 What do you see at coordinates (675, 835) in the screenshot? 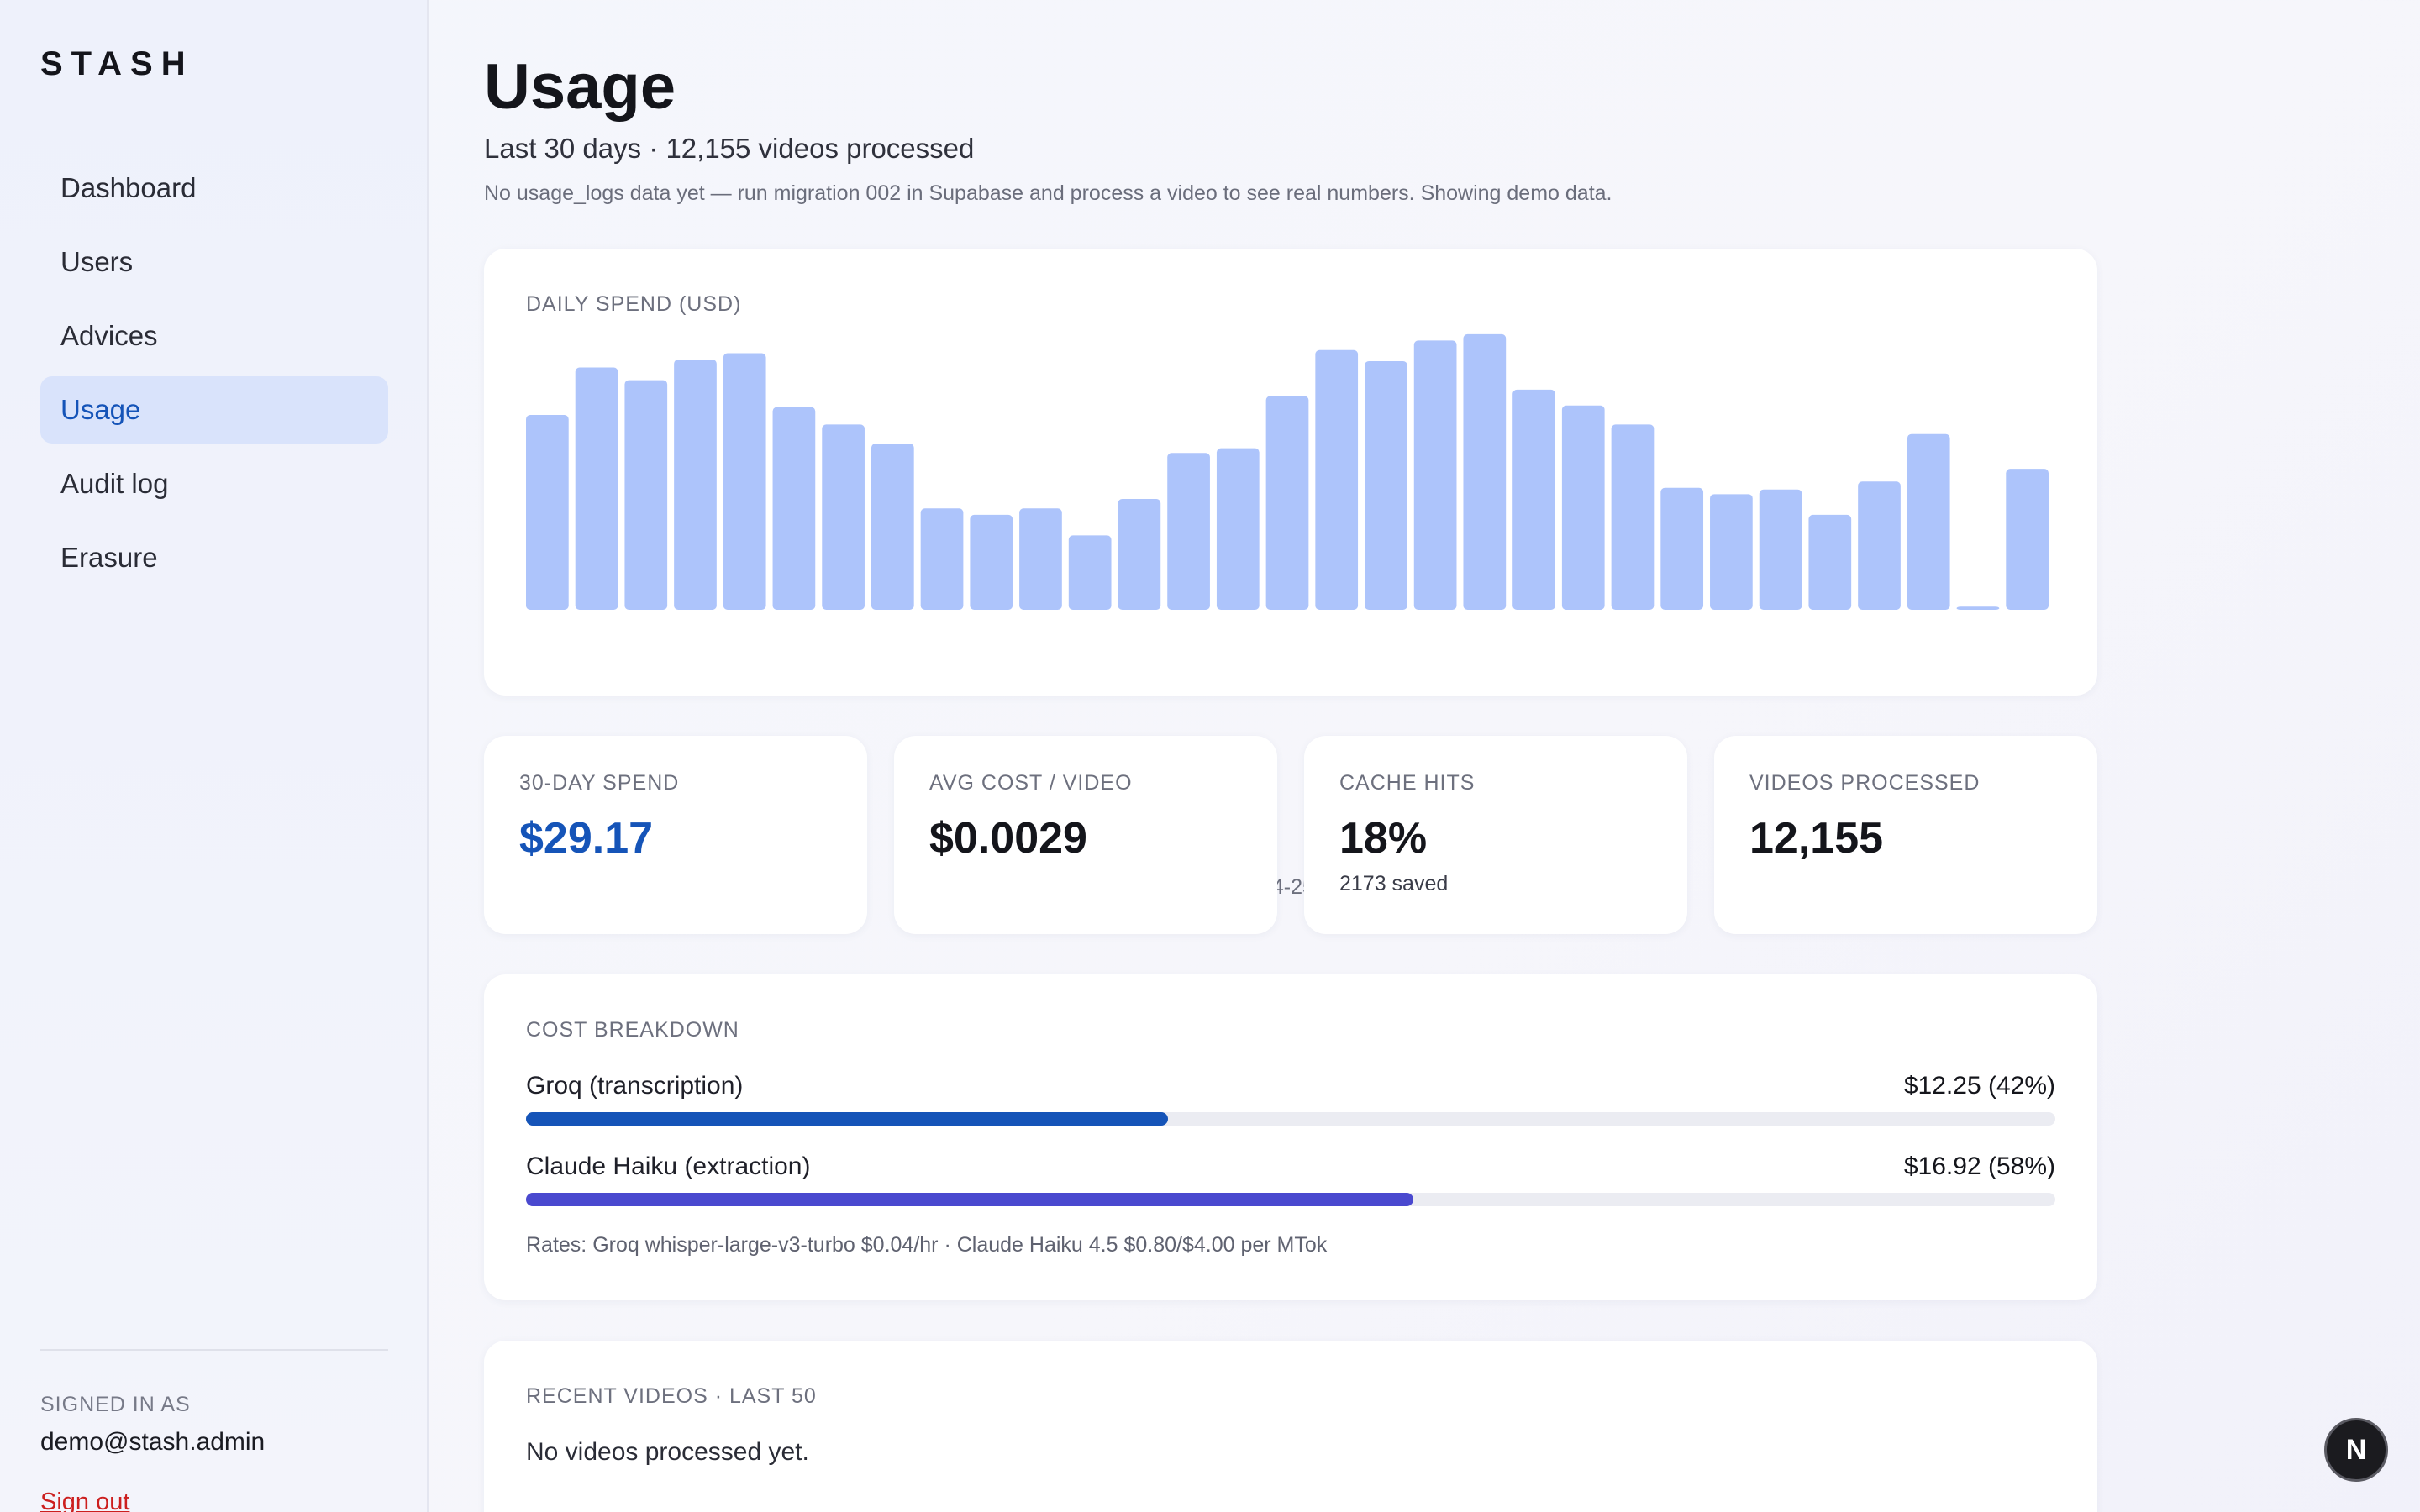
I see `stat-card-30-day-spend: 30-DAY SPEND $29.17` at bounding box center [675, 835].